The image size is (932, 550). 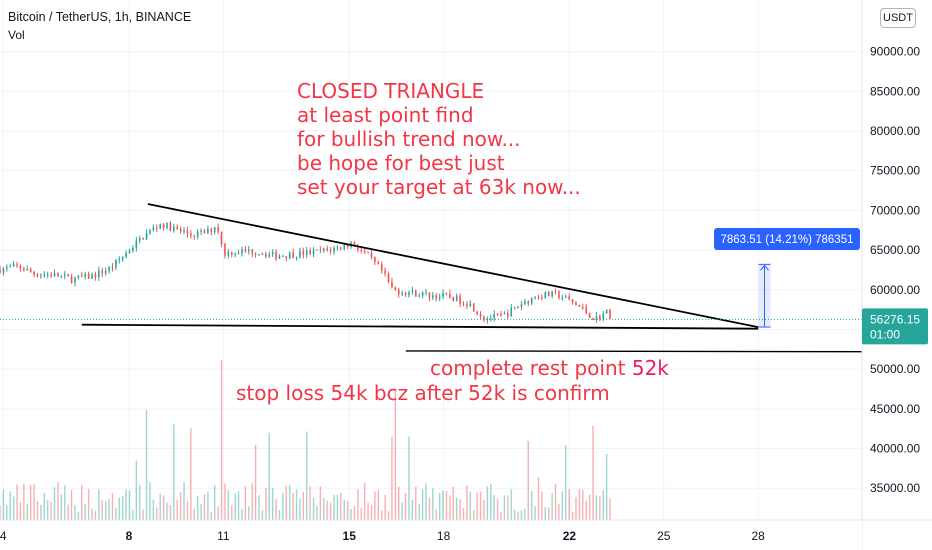 I want to click on price-tick-label: 65000.00, so click(x=895, y=250).